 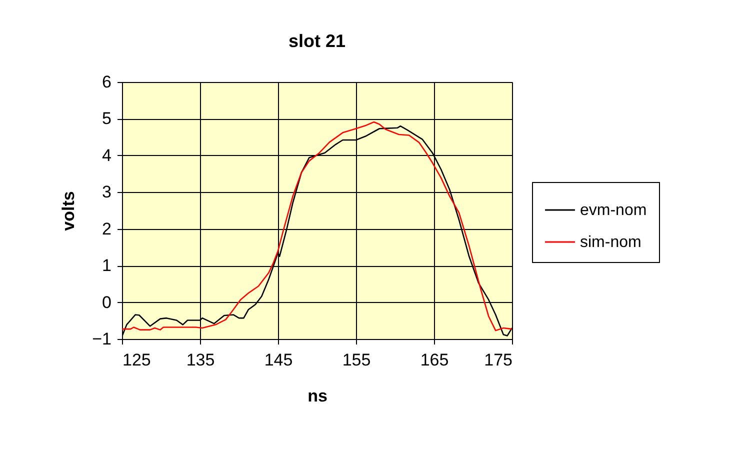 What do you see at coordinates (278, 360) in the screenshot?
I see `x-tick-label: 145` at bounding box center [278, 360].